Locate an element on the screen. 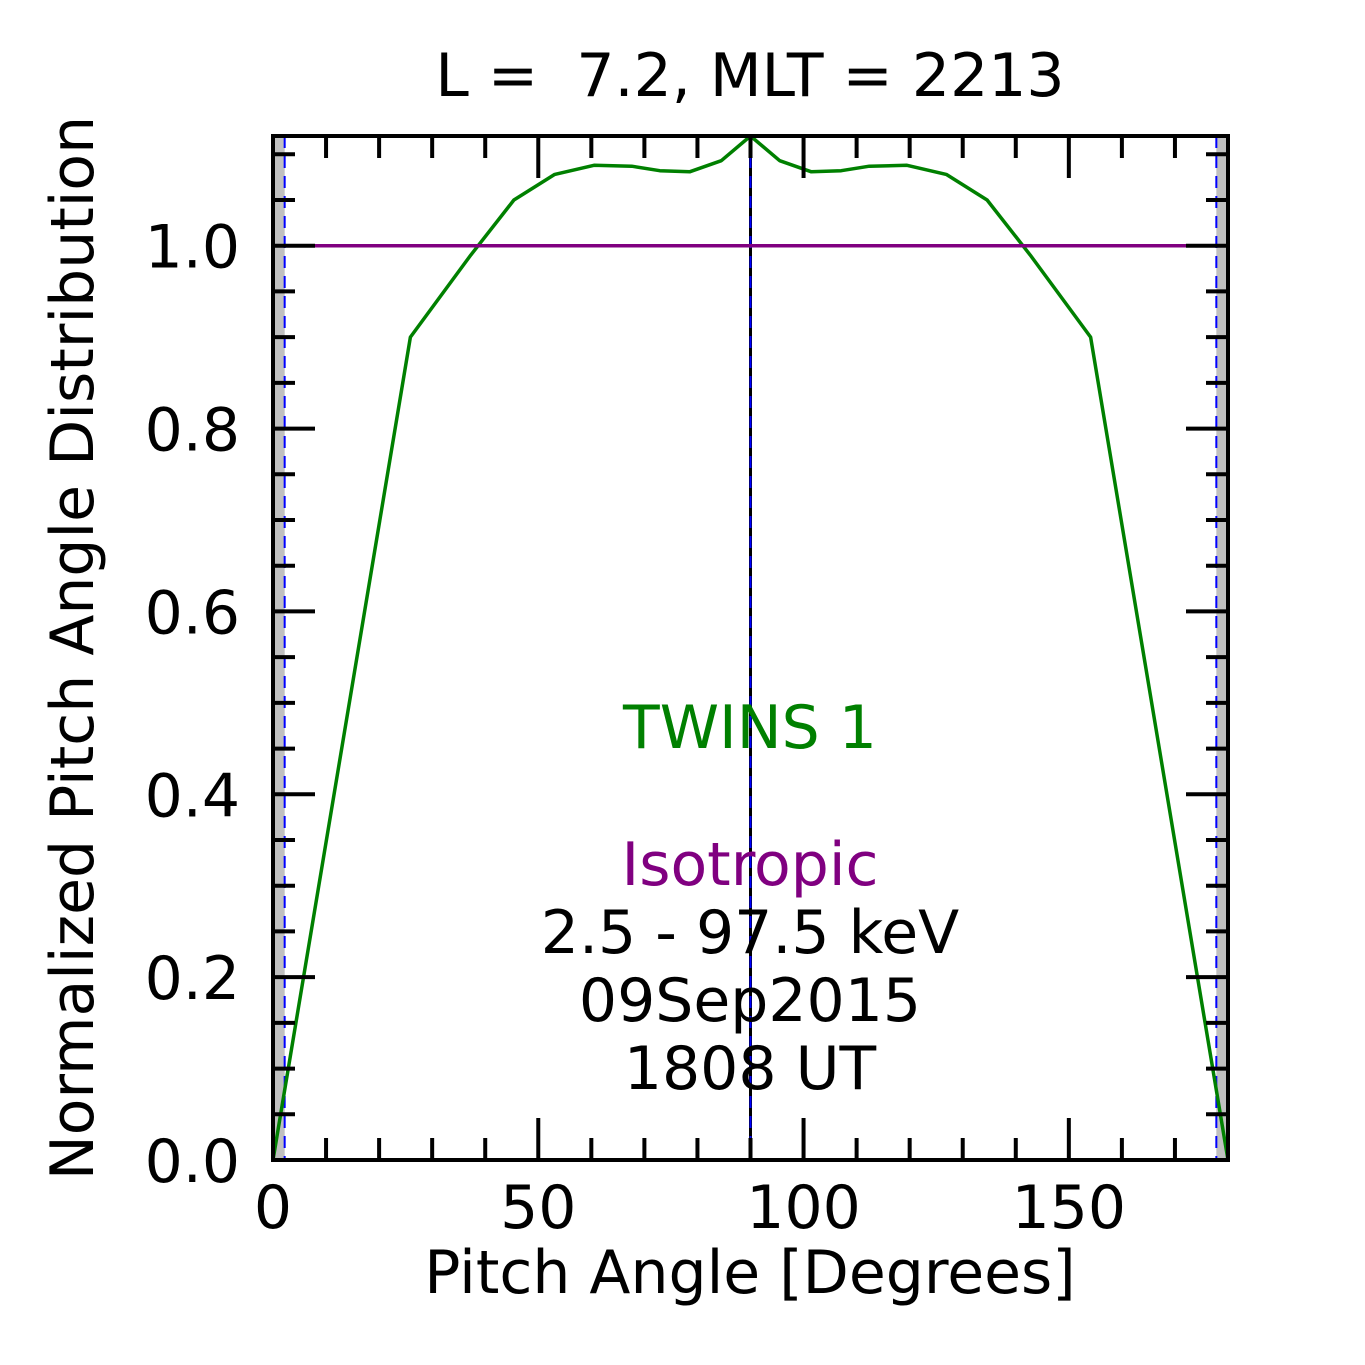 The image size is (1365, 1365). y-tick-label: 0.0 is located at coordinates (192, 1162).